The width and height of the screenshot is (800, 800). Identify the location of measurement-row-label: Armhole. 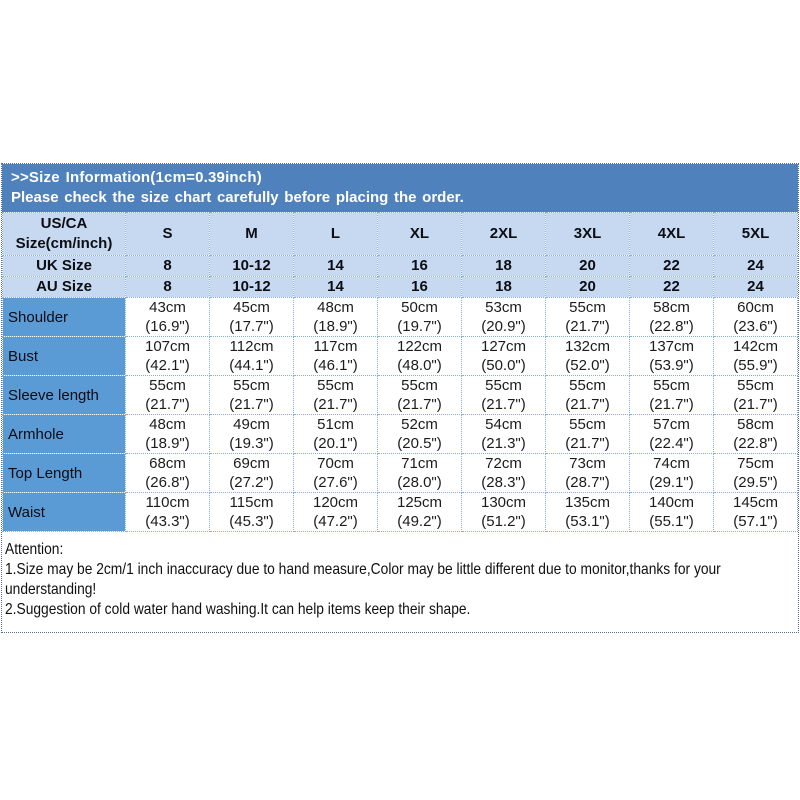
(64, 434).